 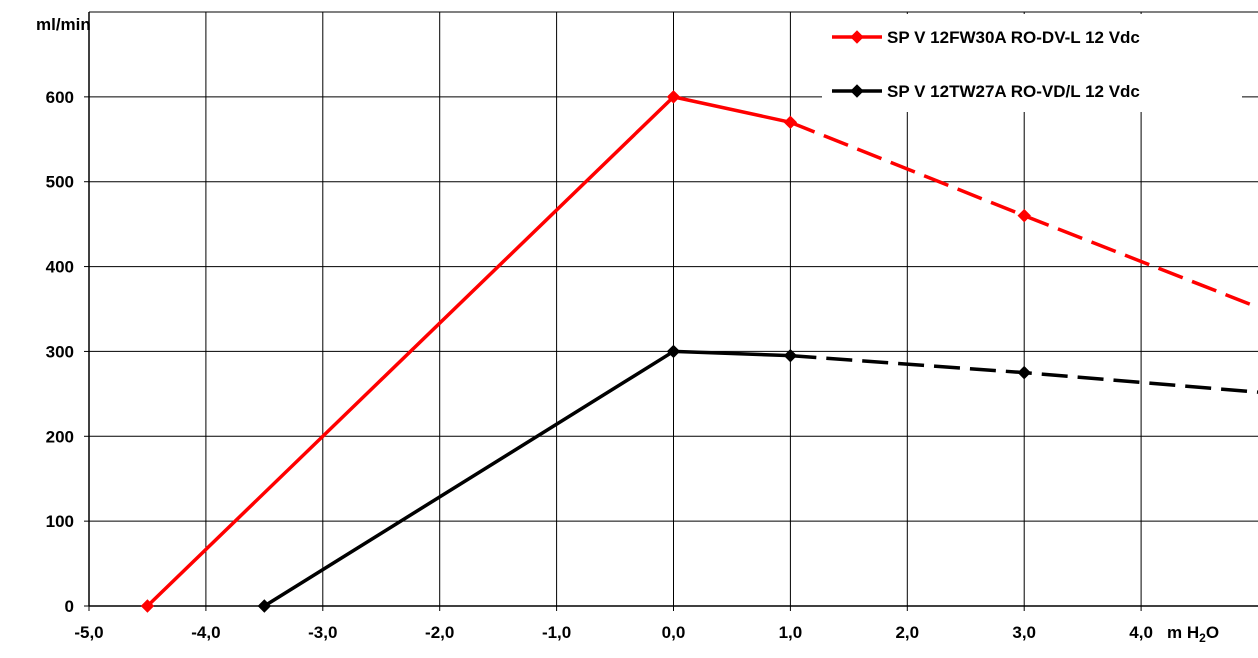 What do you see at coordinates (791, 632) in the screenshot?
I see `x-tick-label: 1,0` at bounding box center [791, 632].